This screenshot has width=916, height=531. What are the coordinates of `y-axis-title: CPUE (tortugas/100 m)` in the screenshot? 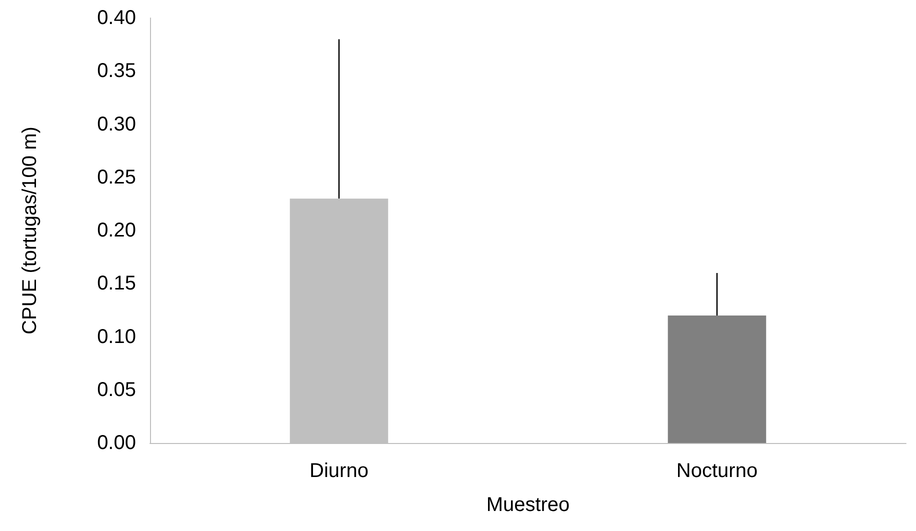 It's located at (30, 230).